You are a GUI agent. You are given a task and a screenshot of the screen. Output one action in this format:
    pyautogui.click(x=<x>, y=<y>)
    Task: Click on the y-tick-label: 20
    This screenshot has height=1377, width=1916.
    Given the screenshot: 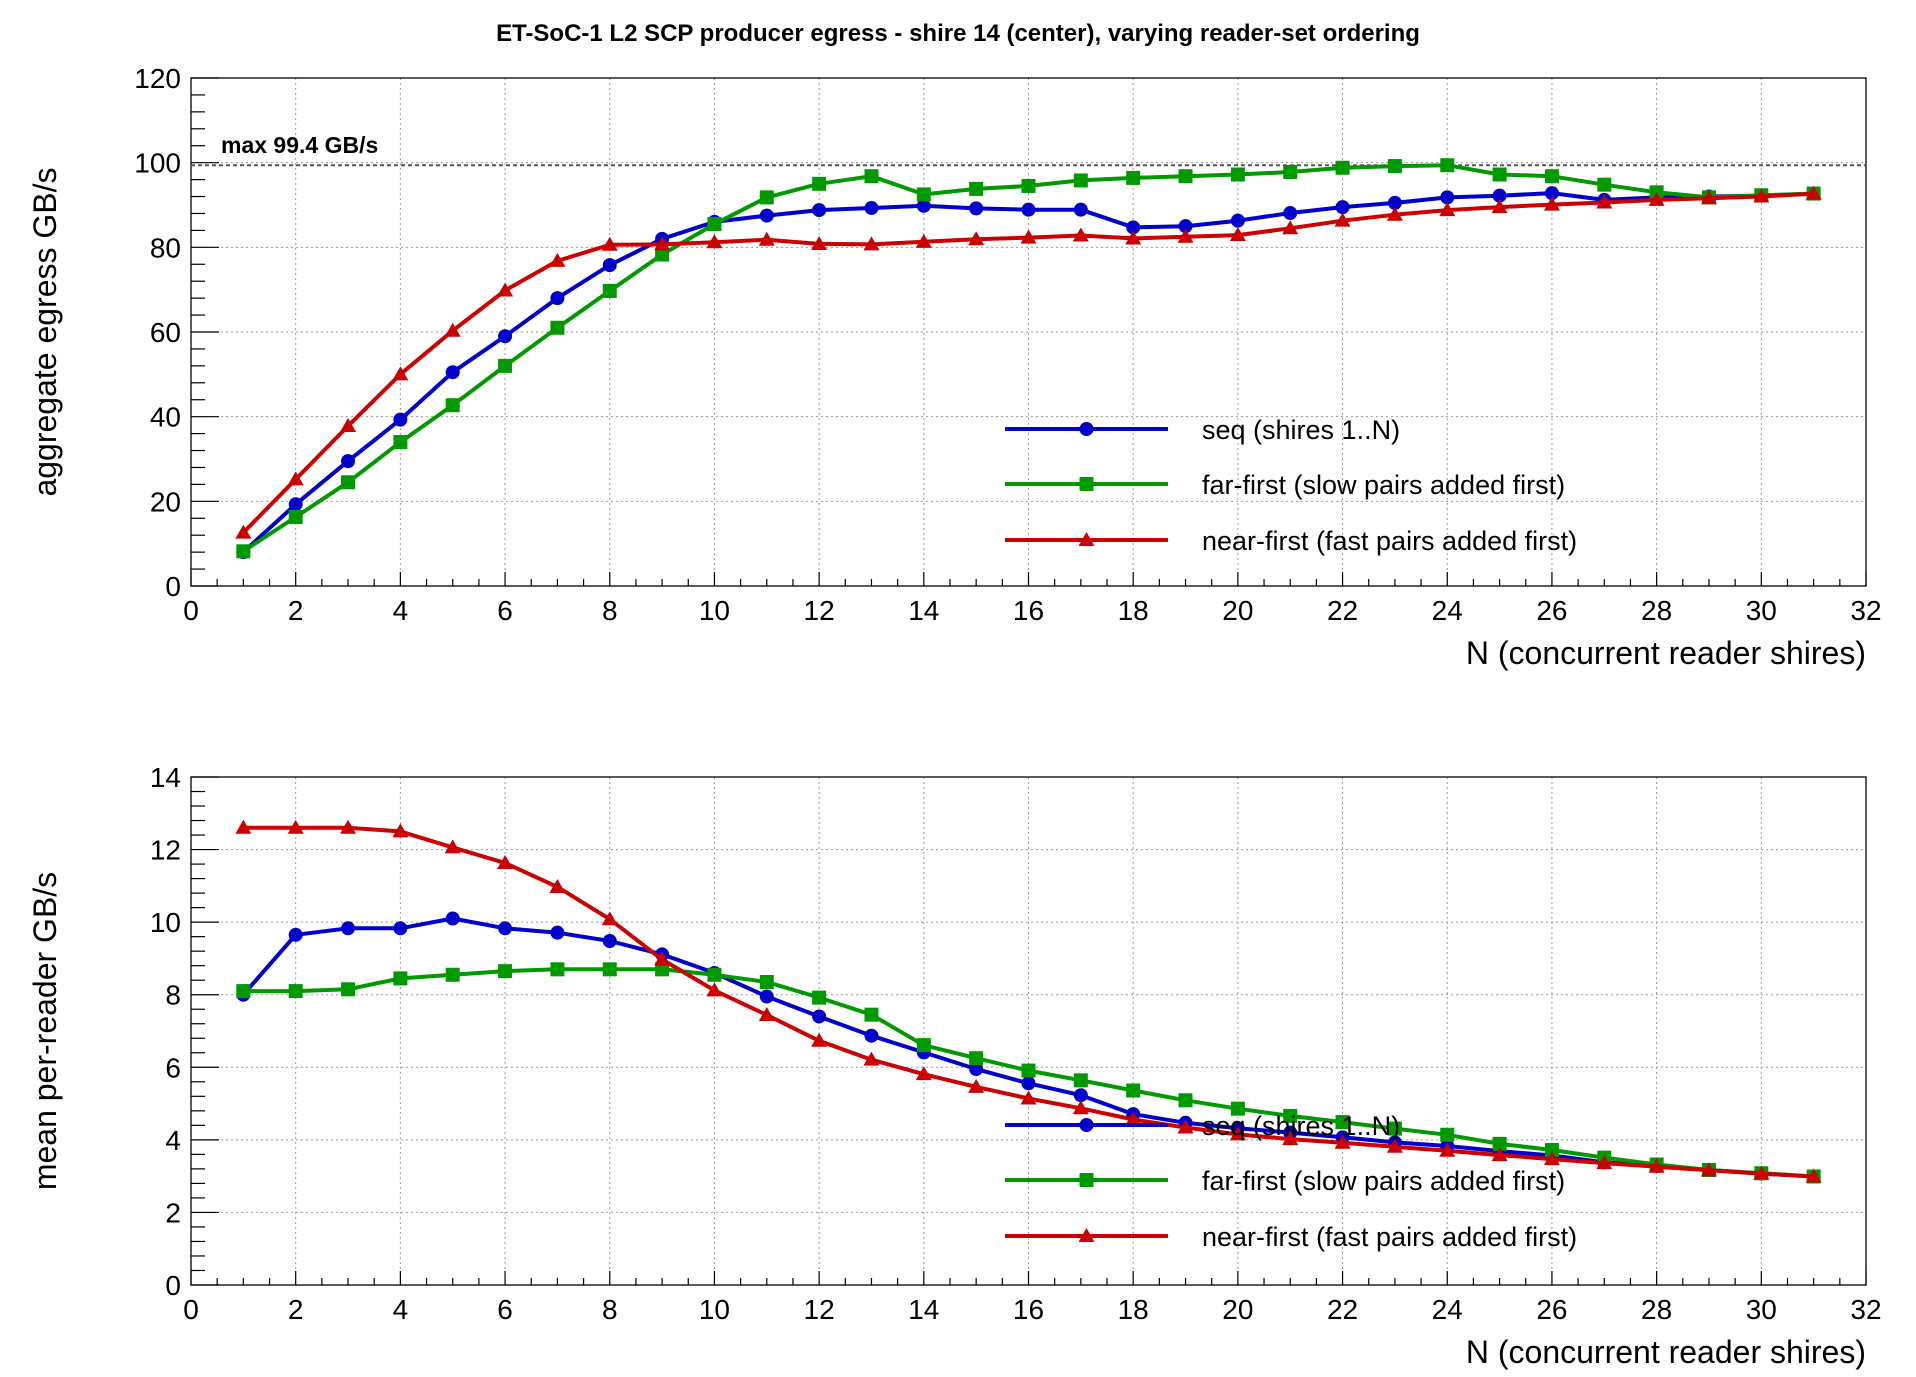 What is the action you would take?
    pyautogui.click(x=165, y=501)
    